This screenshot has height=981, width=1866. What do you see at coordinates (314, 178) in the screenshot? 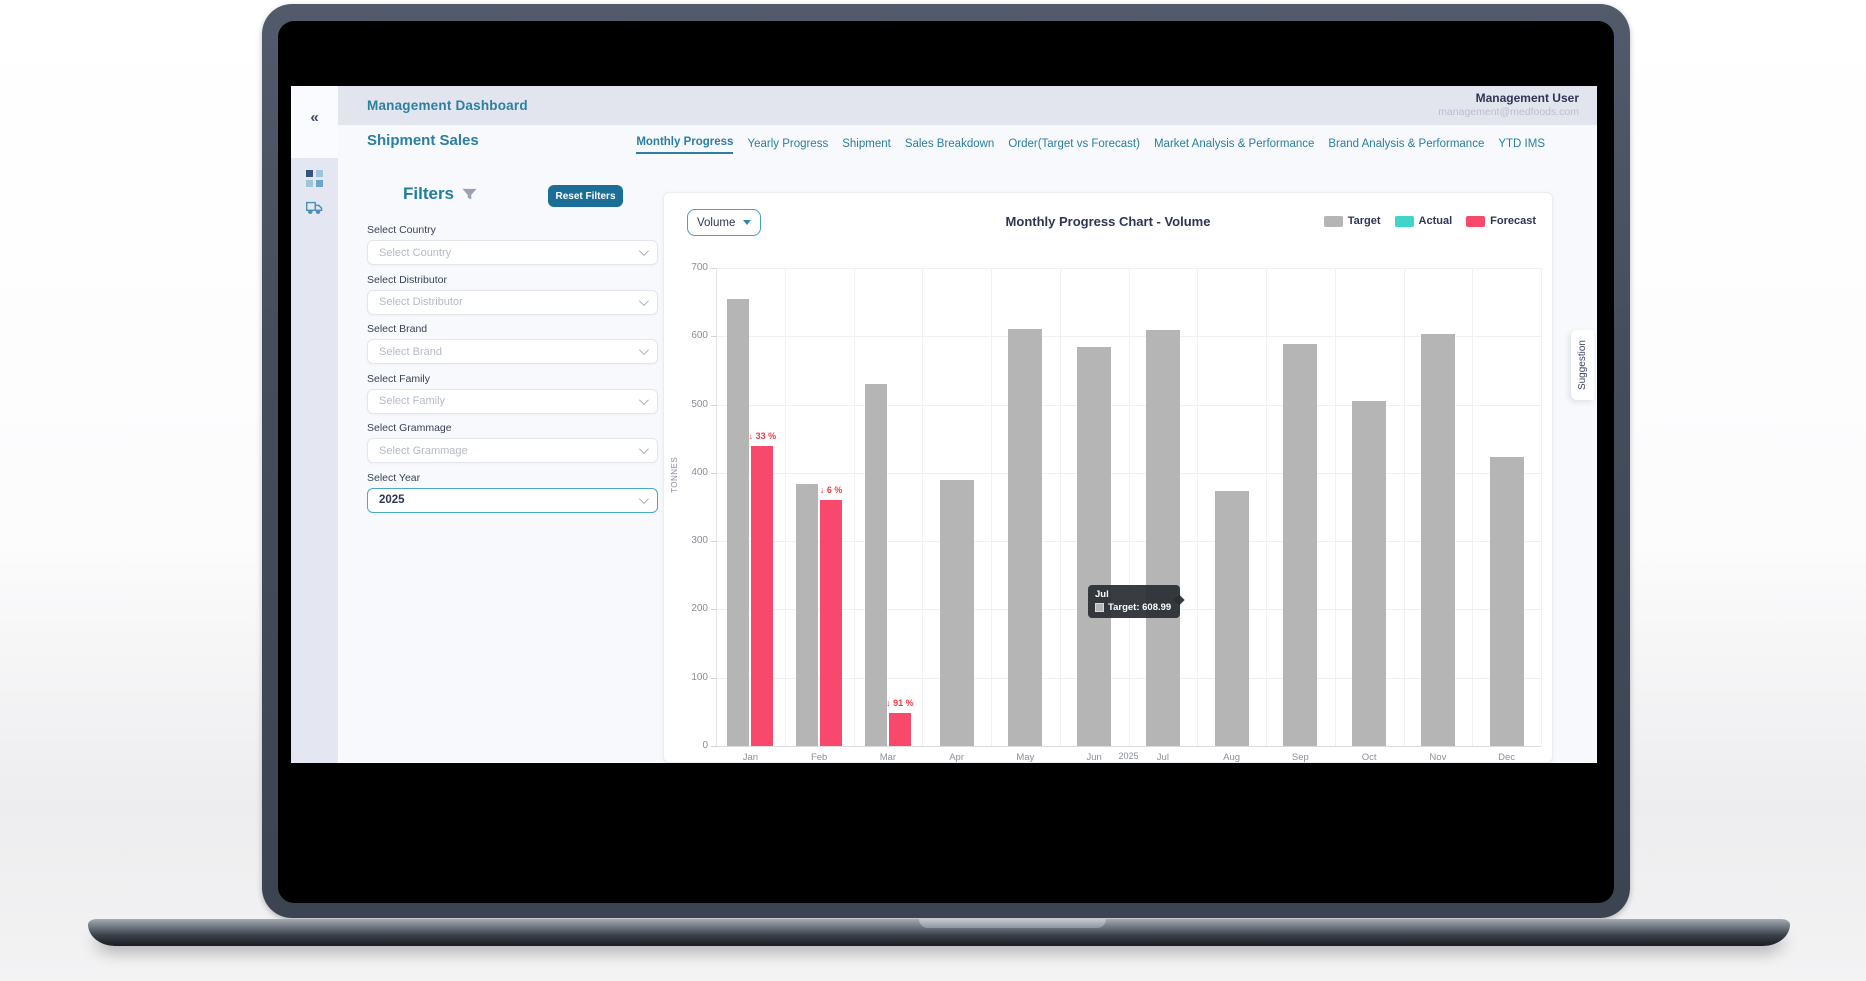
I see `dashboard-grid-icon` at bounding box center [314, 178].